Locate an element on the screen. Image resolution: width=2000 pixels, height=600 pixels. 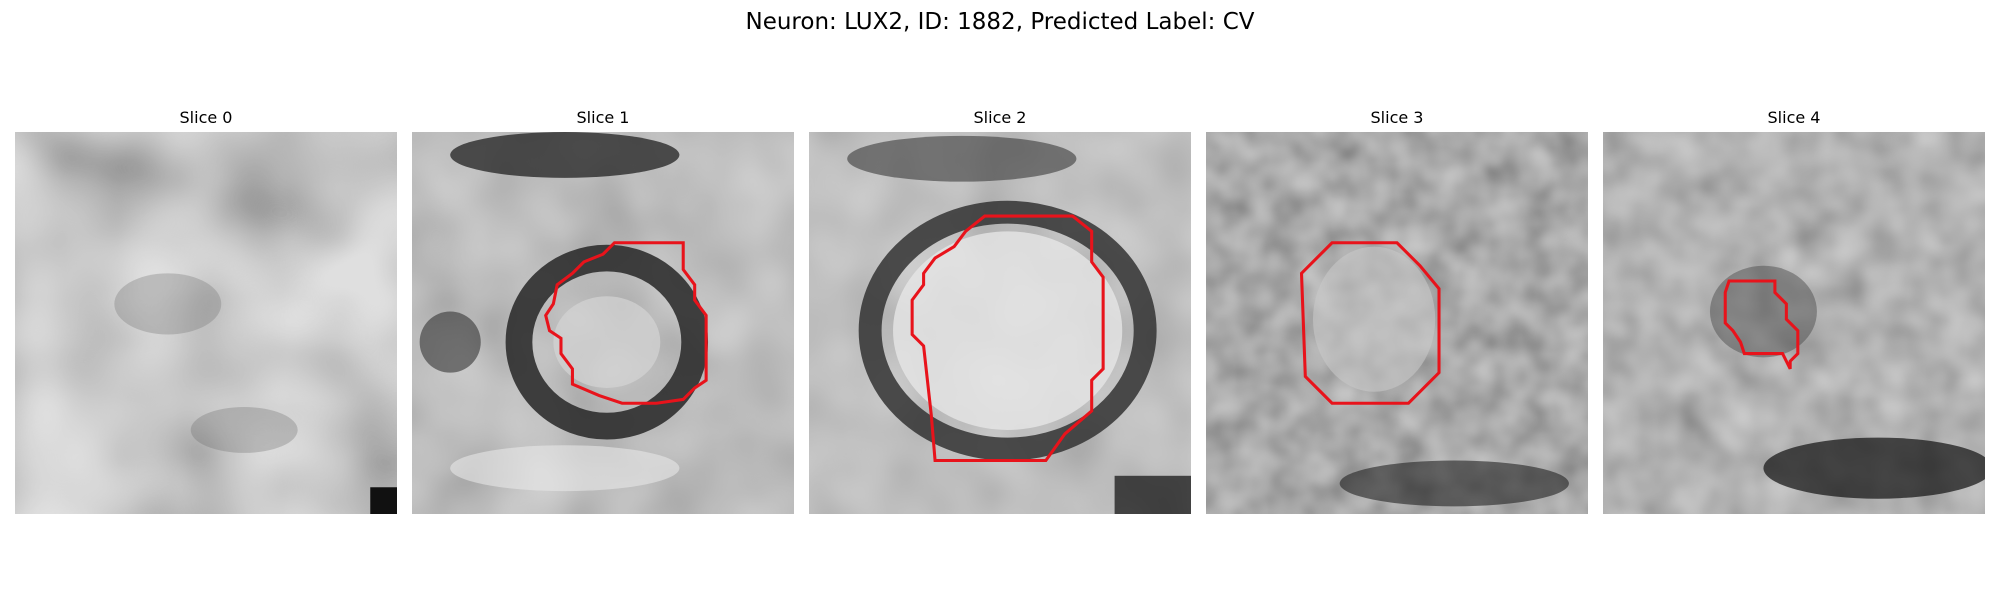
slice-panel-1: Slice 1 is located at coordinates (603, 311).